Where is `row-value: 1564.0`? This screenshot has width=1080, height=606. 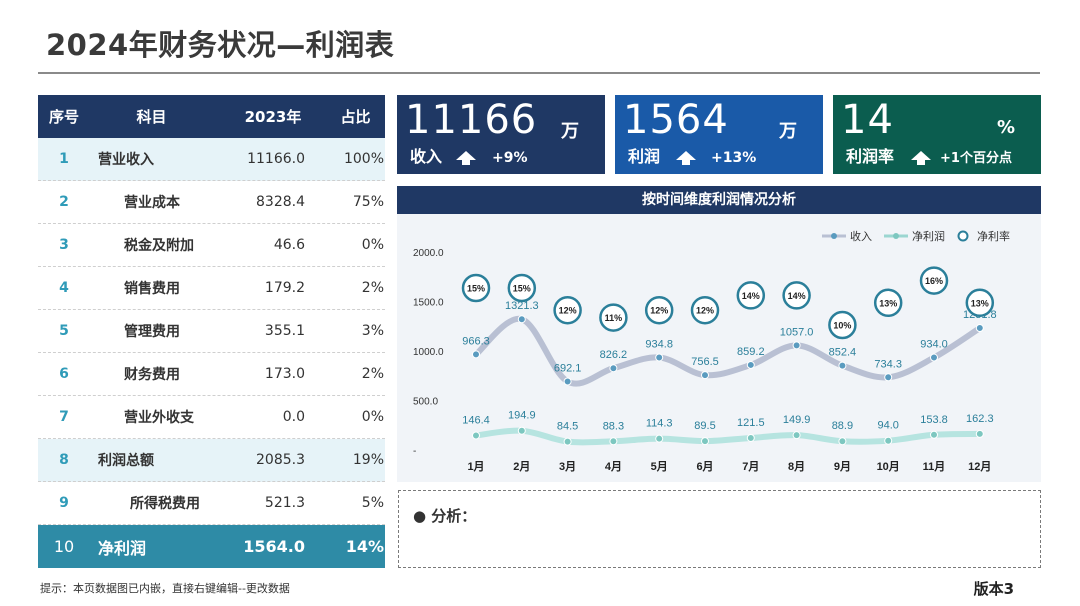
row-value: 1564.0 is located at coordinates (274, 546).